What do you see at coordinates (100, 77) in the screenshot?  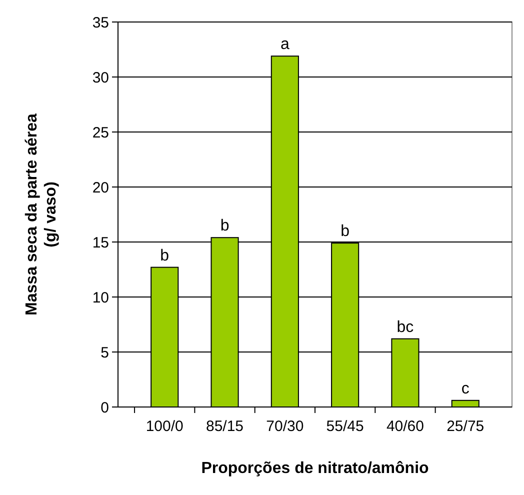 I see `y-tick-label: 30` at bounding box center [100, 77].